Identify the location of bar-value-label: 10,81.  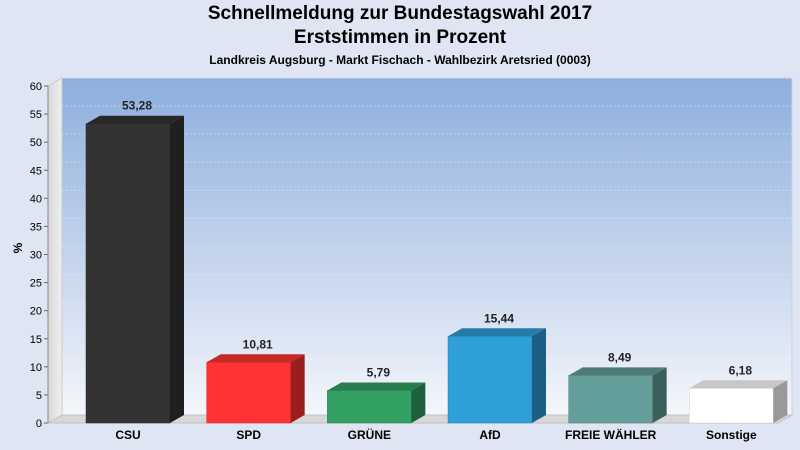
(258, 344).